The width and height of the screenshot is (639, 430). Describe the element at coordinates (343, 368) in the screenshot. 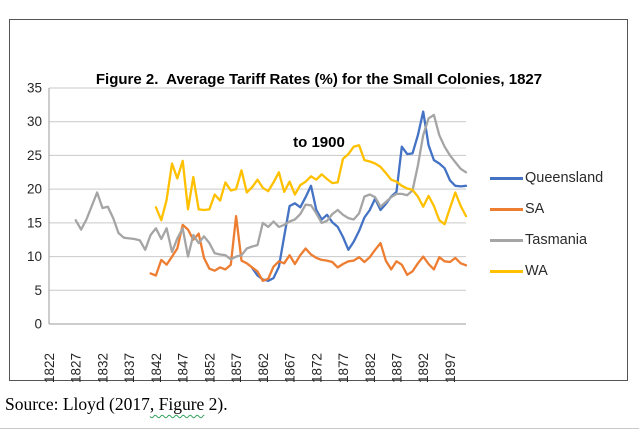

I see `svg-text: 1877` at that location.